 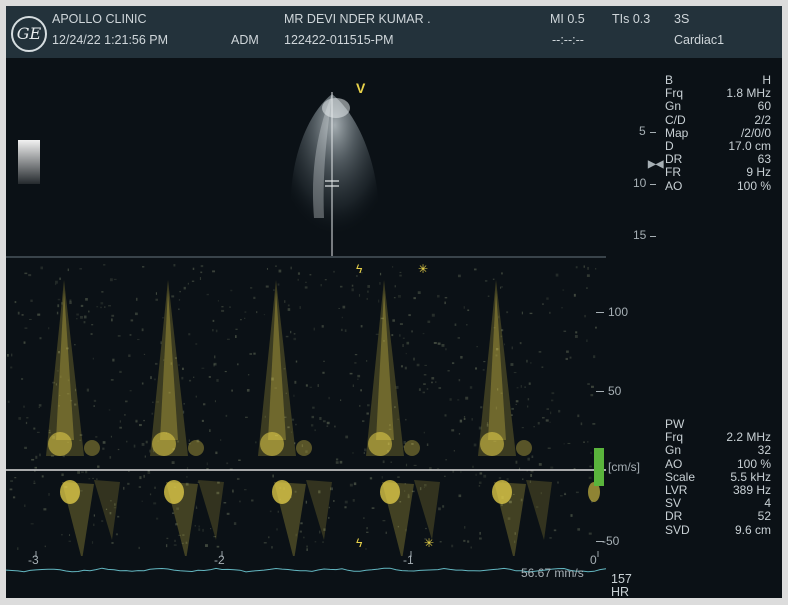 I want to click on orientation-marker: V, so click(x=361, y=88).